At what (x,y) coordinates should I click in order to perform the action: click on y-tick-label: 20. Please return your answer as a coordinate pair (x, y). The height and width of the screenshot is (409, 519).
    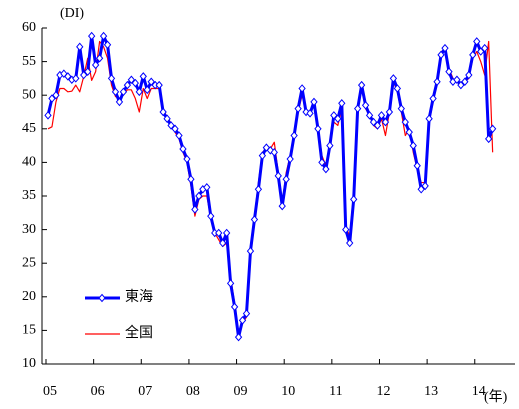
    Looking at the image, I should click on (29, 296).